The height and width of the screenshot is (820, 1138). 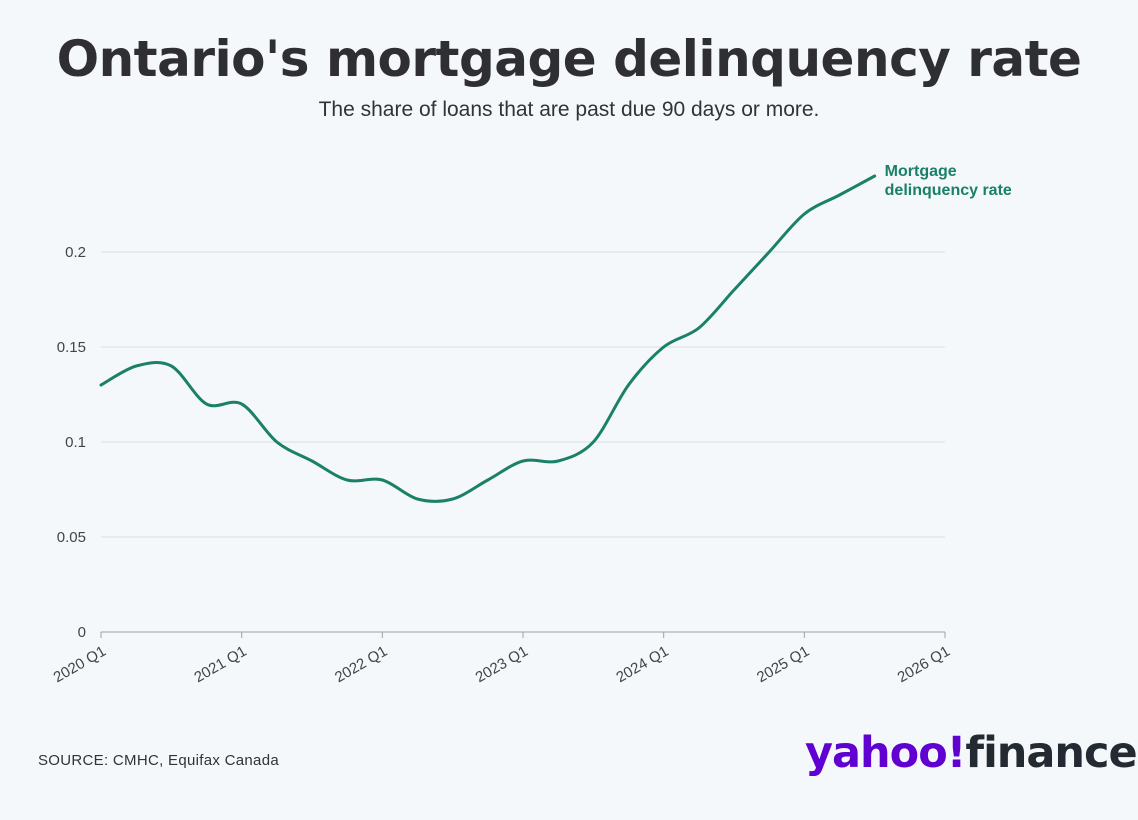 What do you see at coordinates (1051, 753) in the screenshot?
I see `logo-finance: finance` at bounding box center [1051, 753].